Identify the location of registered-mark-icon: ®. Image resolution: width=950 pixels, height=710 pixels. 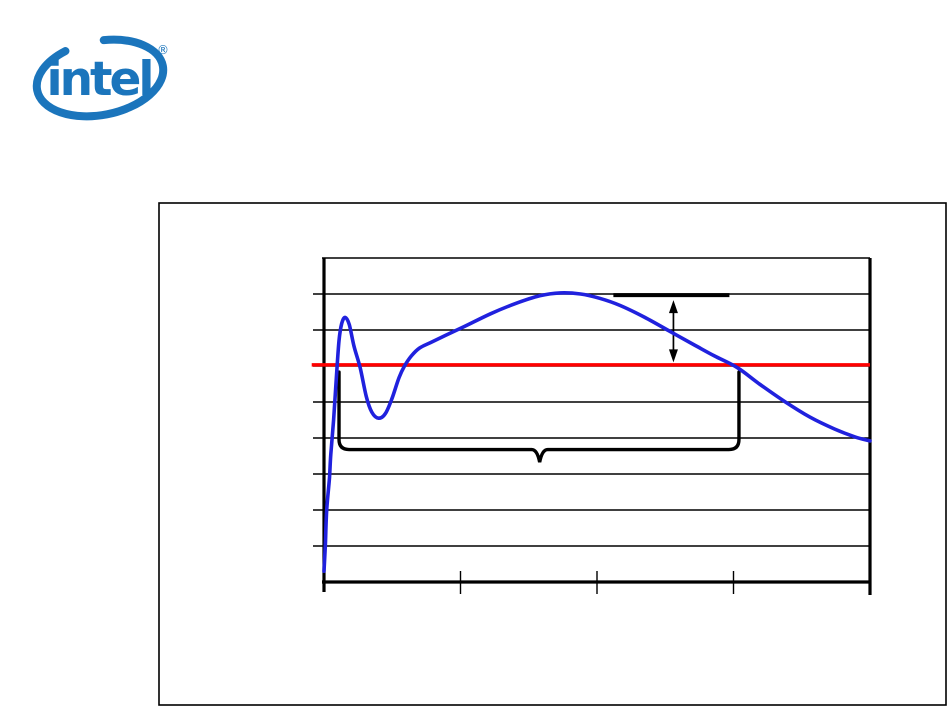
(163, 50).